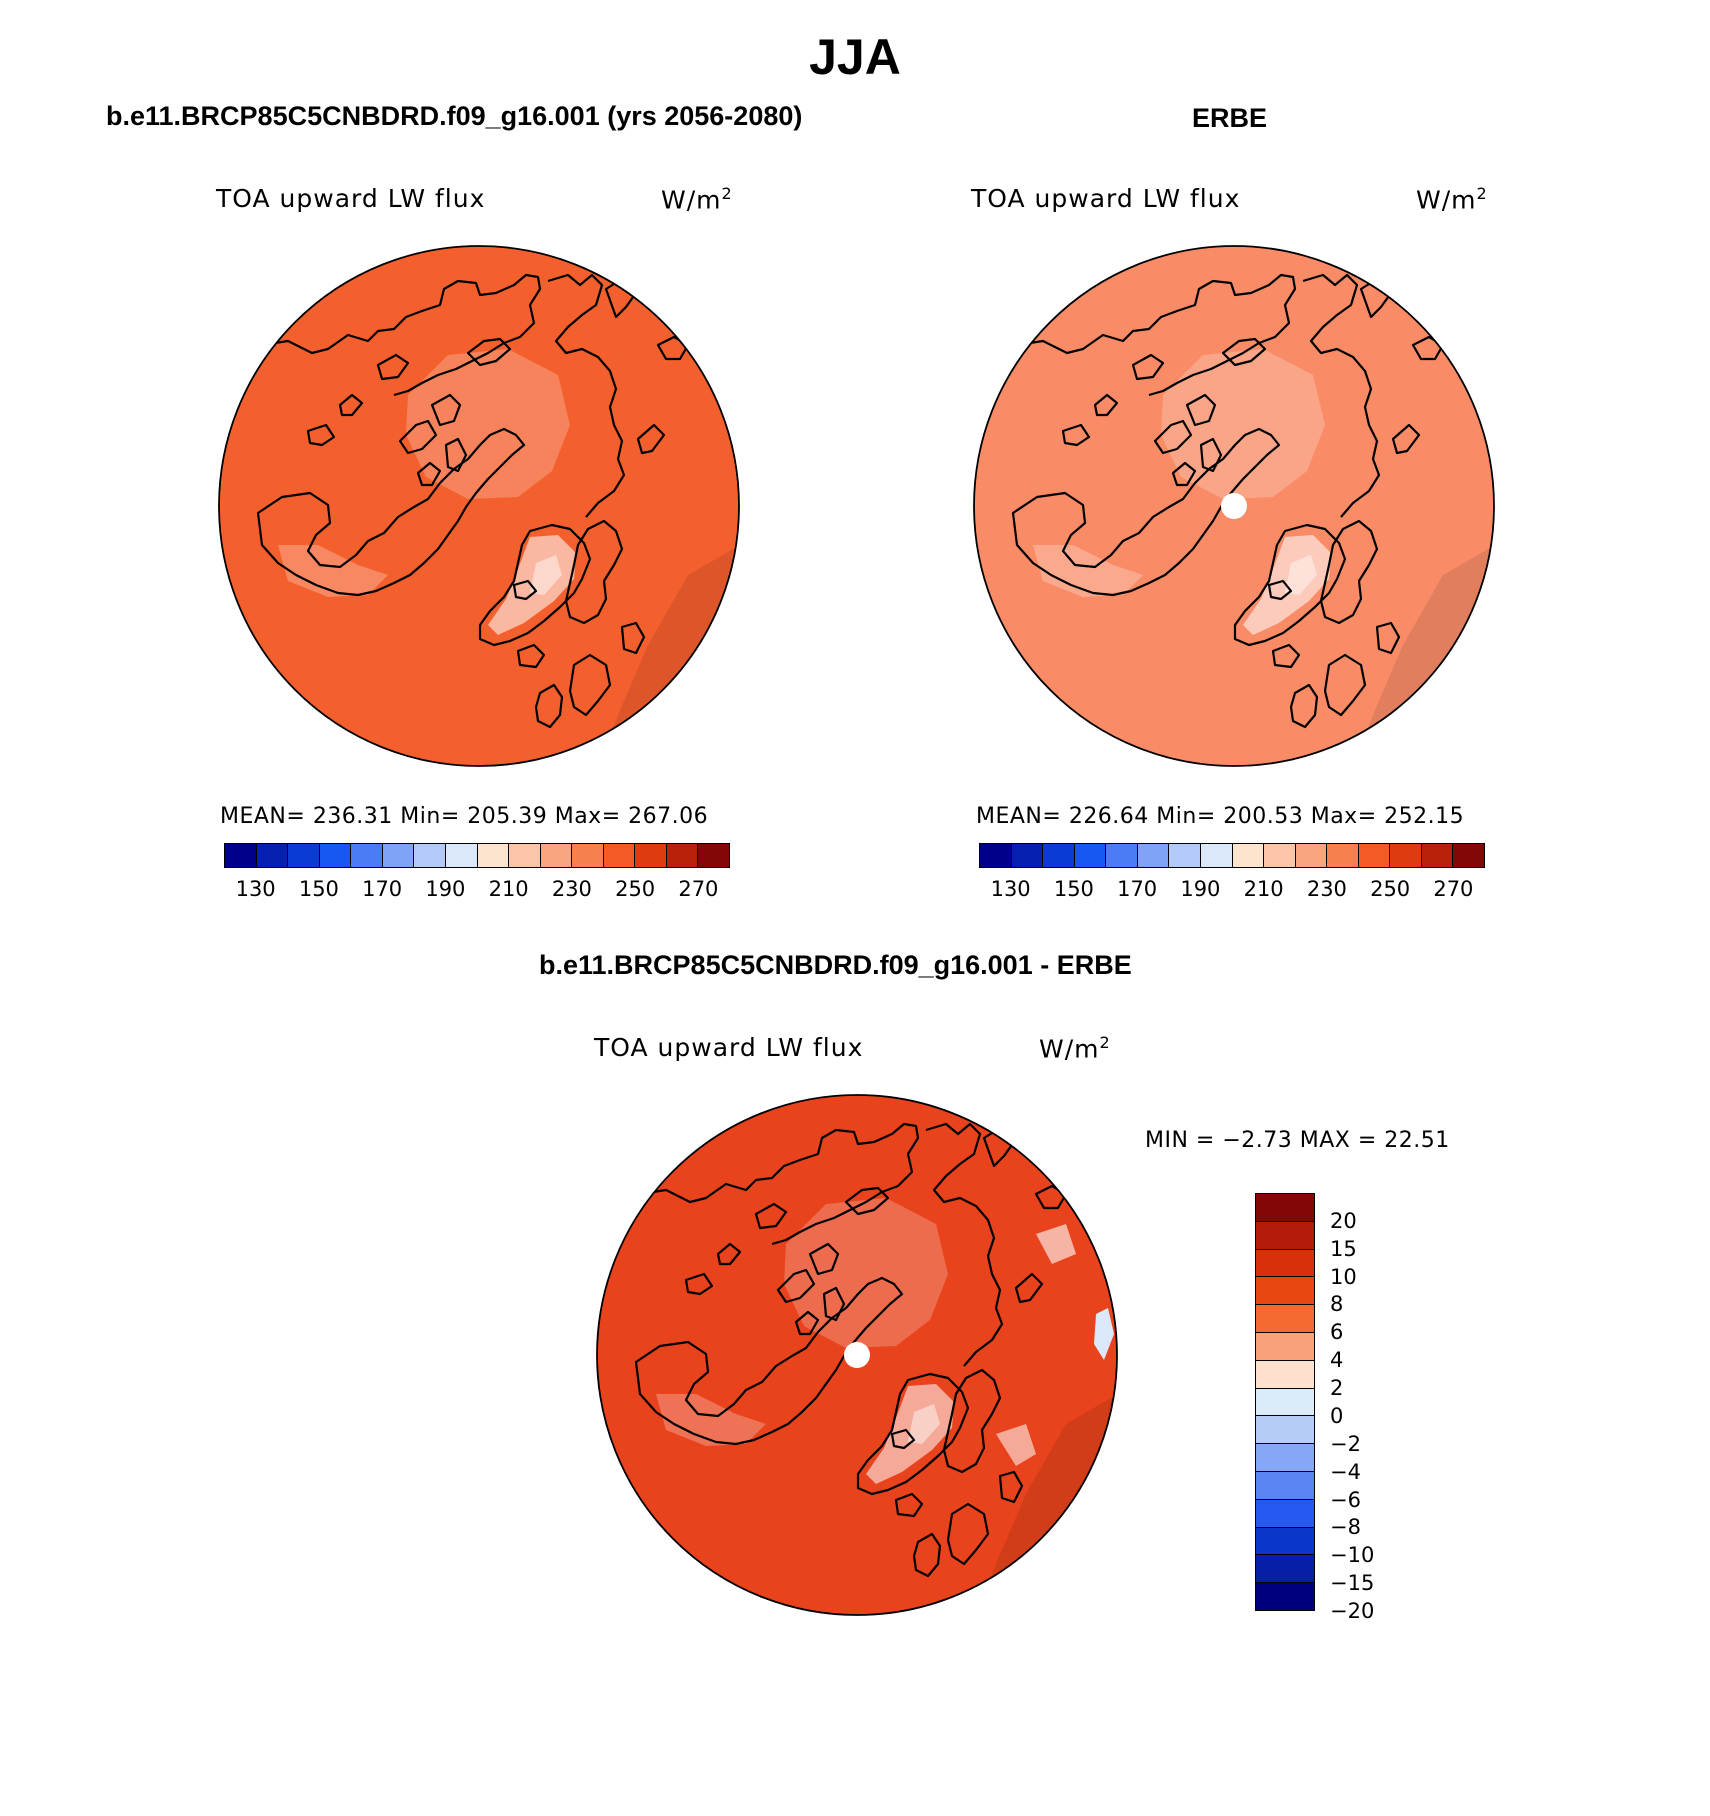 This screenshot has height=1816, width=1710. Describe the element at coordinates (1337, 1415) in the screenshot. I see `diff-colorbar-tick-label: 0` at that location.